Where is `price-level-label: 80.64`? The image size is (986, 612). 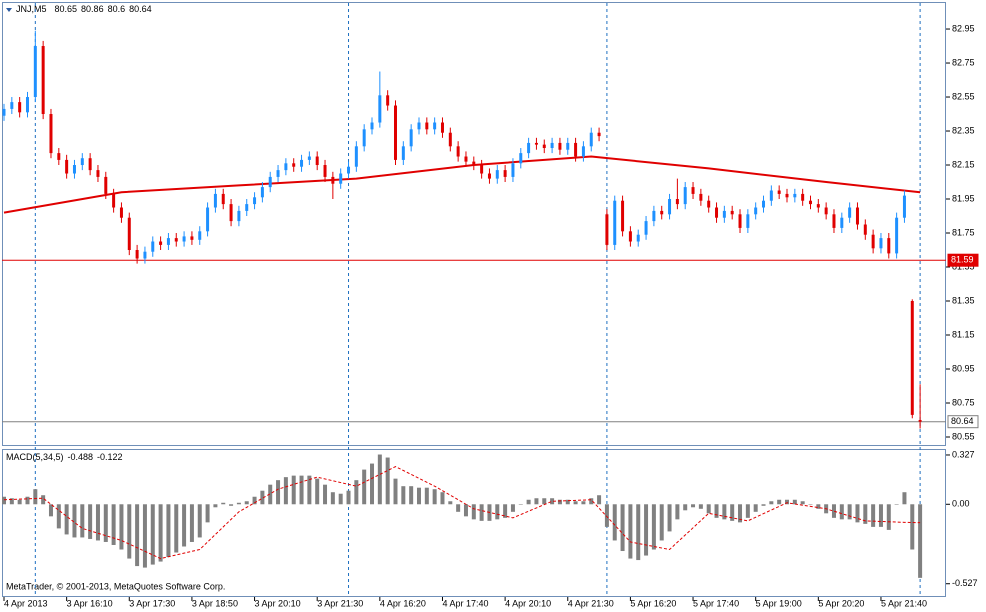 price-level-label: 80.64 is located at coordinates (962, 421).